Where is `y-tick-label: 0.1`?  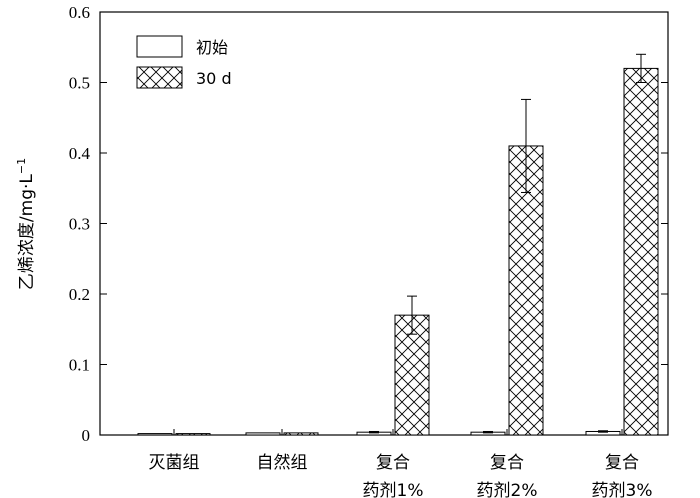
y-tick-label: 0.1 is located at coordinates (79, 365).